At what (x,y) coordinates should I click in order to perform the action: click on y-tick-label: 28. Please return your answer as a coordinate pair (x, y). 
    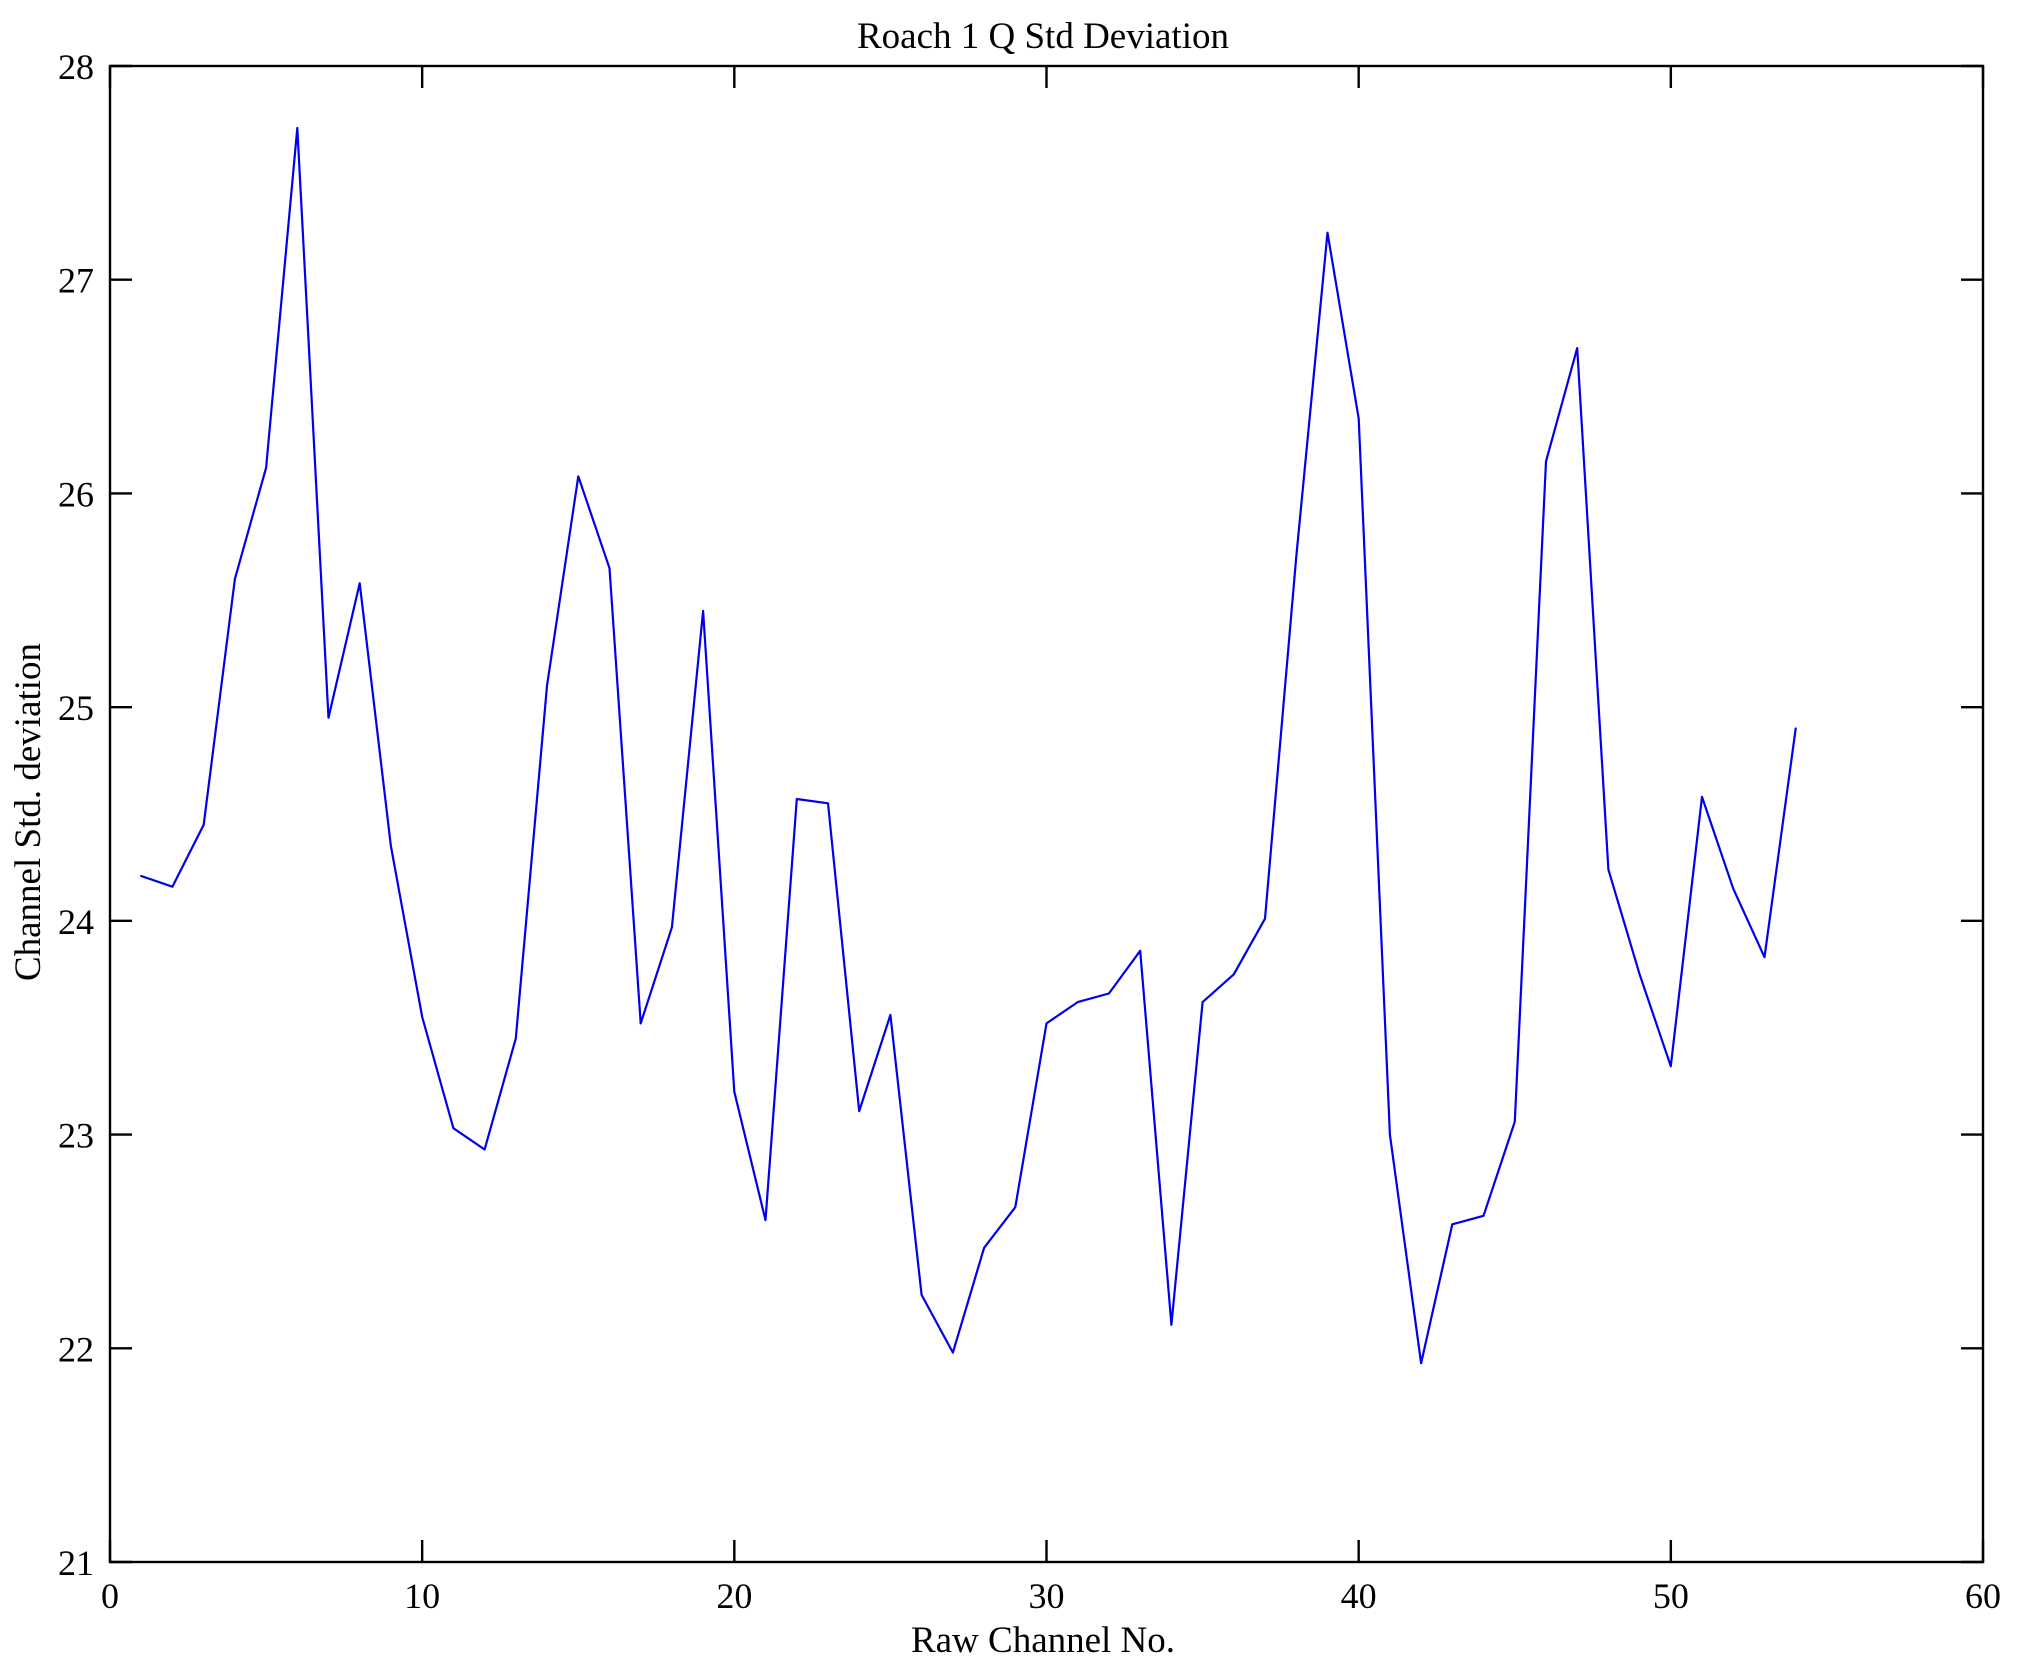
    Looking at the image, I should click on (76, 67).